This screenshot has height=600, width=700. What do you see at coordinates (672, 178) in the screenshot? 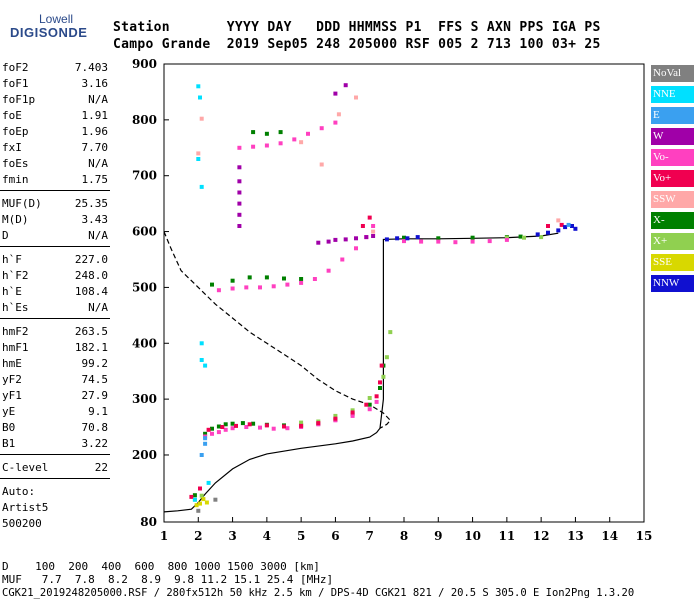
I see `legend-item-vo: Vo+` at bounding box center [672, 178].